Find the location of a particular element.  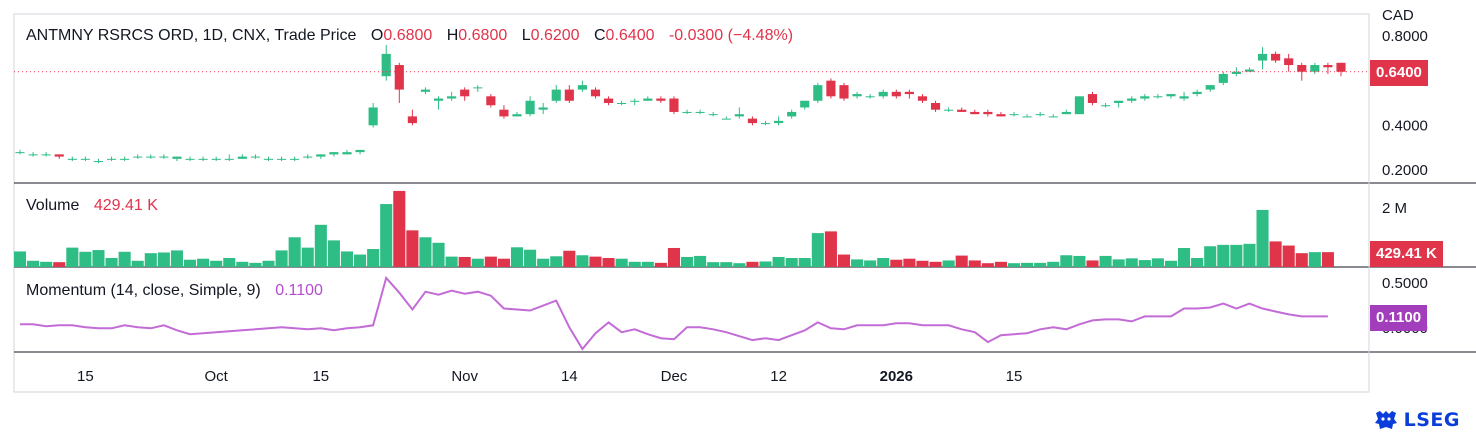

lseg-crest-icon is located at coordinates (1385, 420).